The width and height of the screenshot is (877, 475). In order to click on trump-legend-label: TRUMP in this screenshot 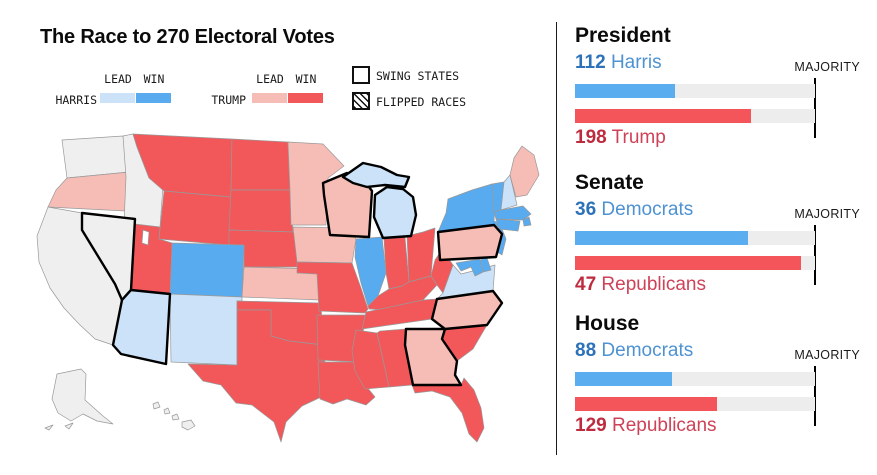, I will do `click(228, 100)`.